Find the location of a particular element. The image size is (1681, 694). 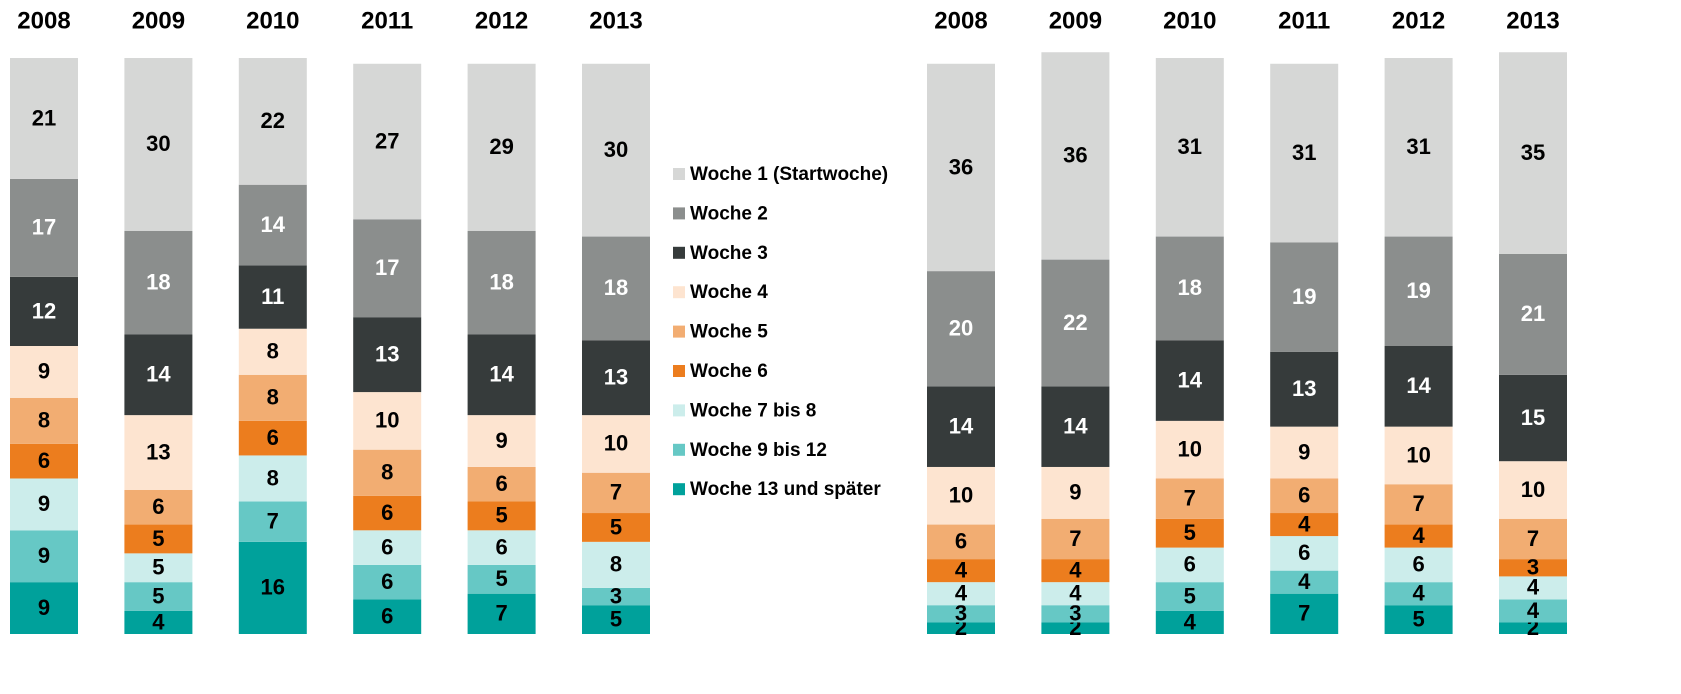

x-tick-label: 2008 is located at coordinates (43, 20).